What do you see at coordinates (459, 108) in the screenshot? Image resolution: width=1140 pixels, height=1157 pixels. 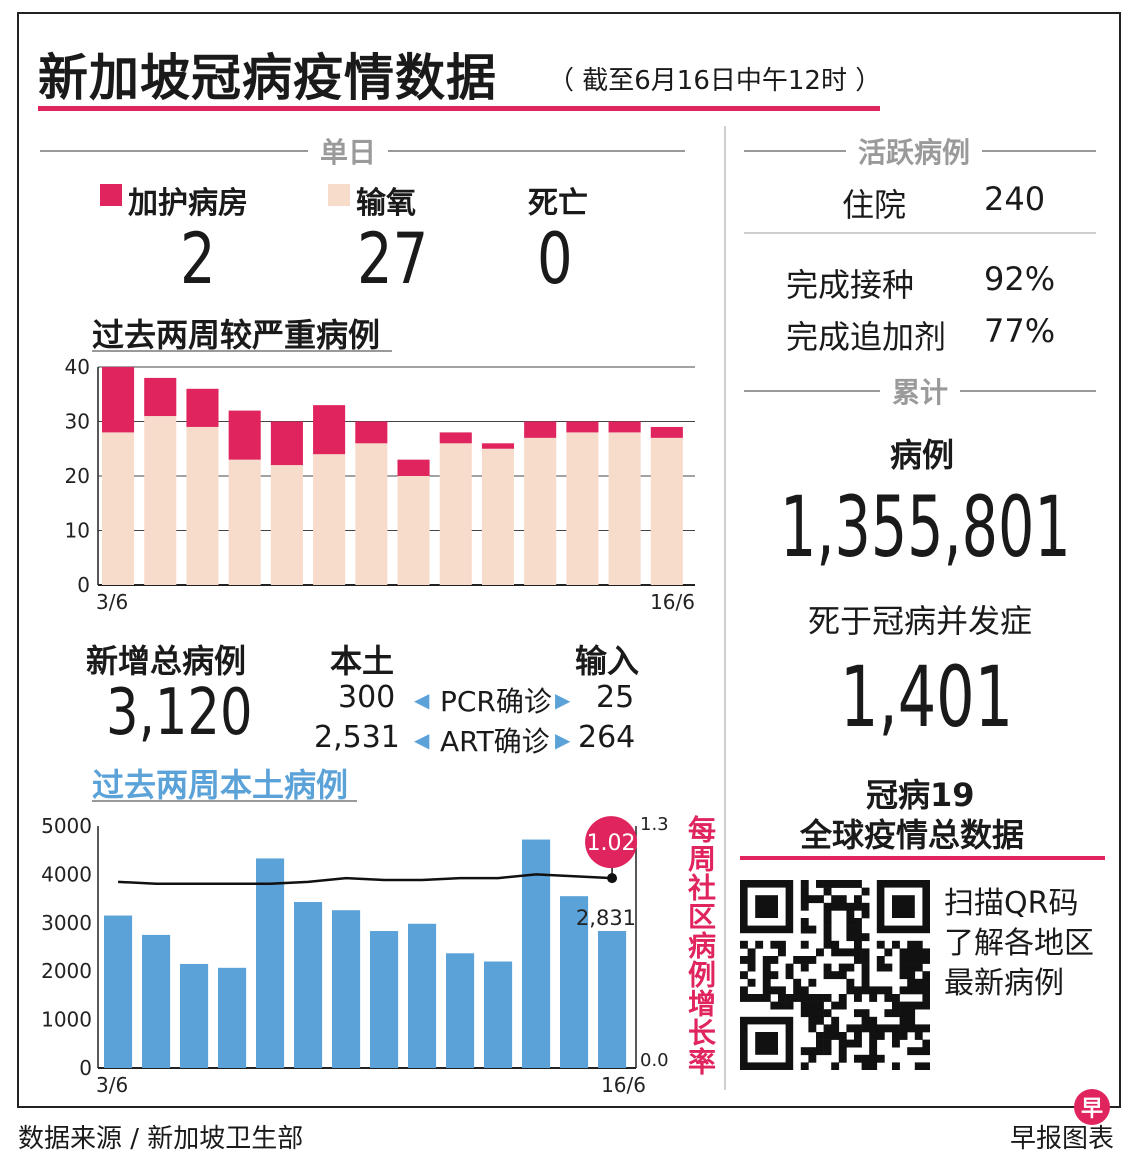 I see `title-rule` at bounding box center [459, 108].